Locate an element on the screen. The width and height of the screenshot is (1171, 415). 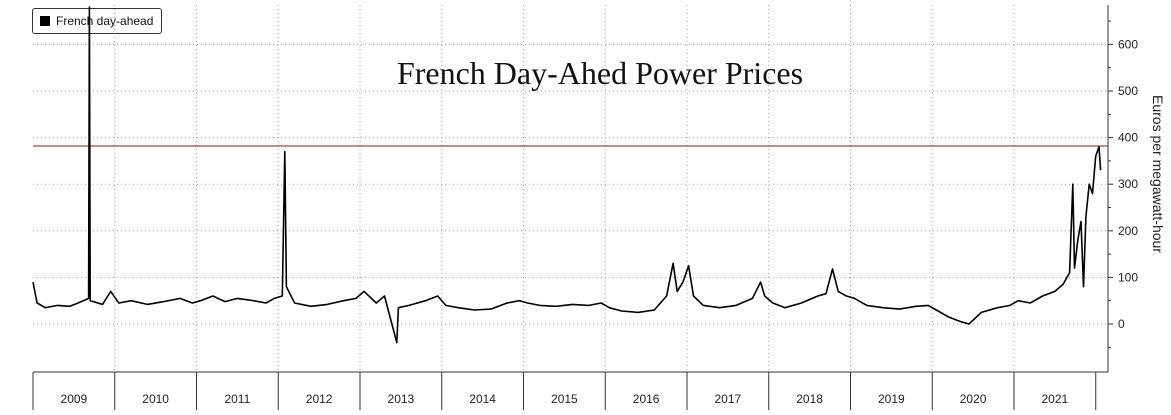
x-tick-label: 2015 is located at coordinates (564, 399).